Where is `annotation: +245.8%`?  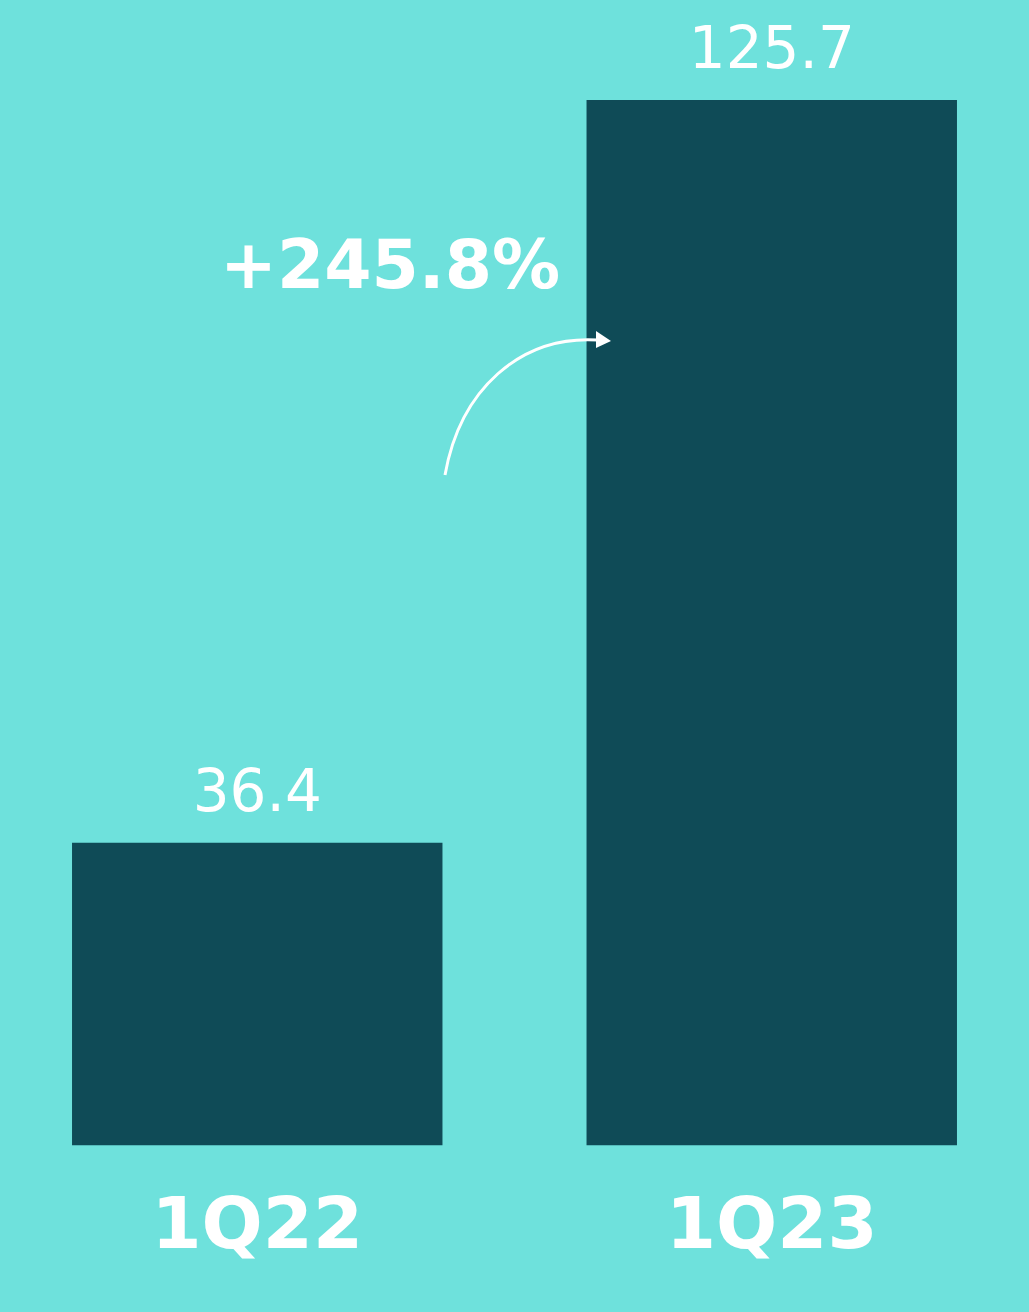 annotation: +245.8% is located at coordinates (390, 264).